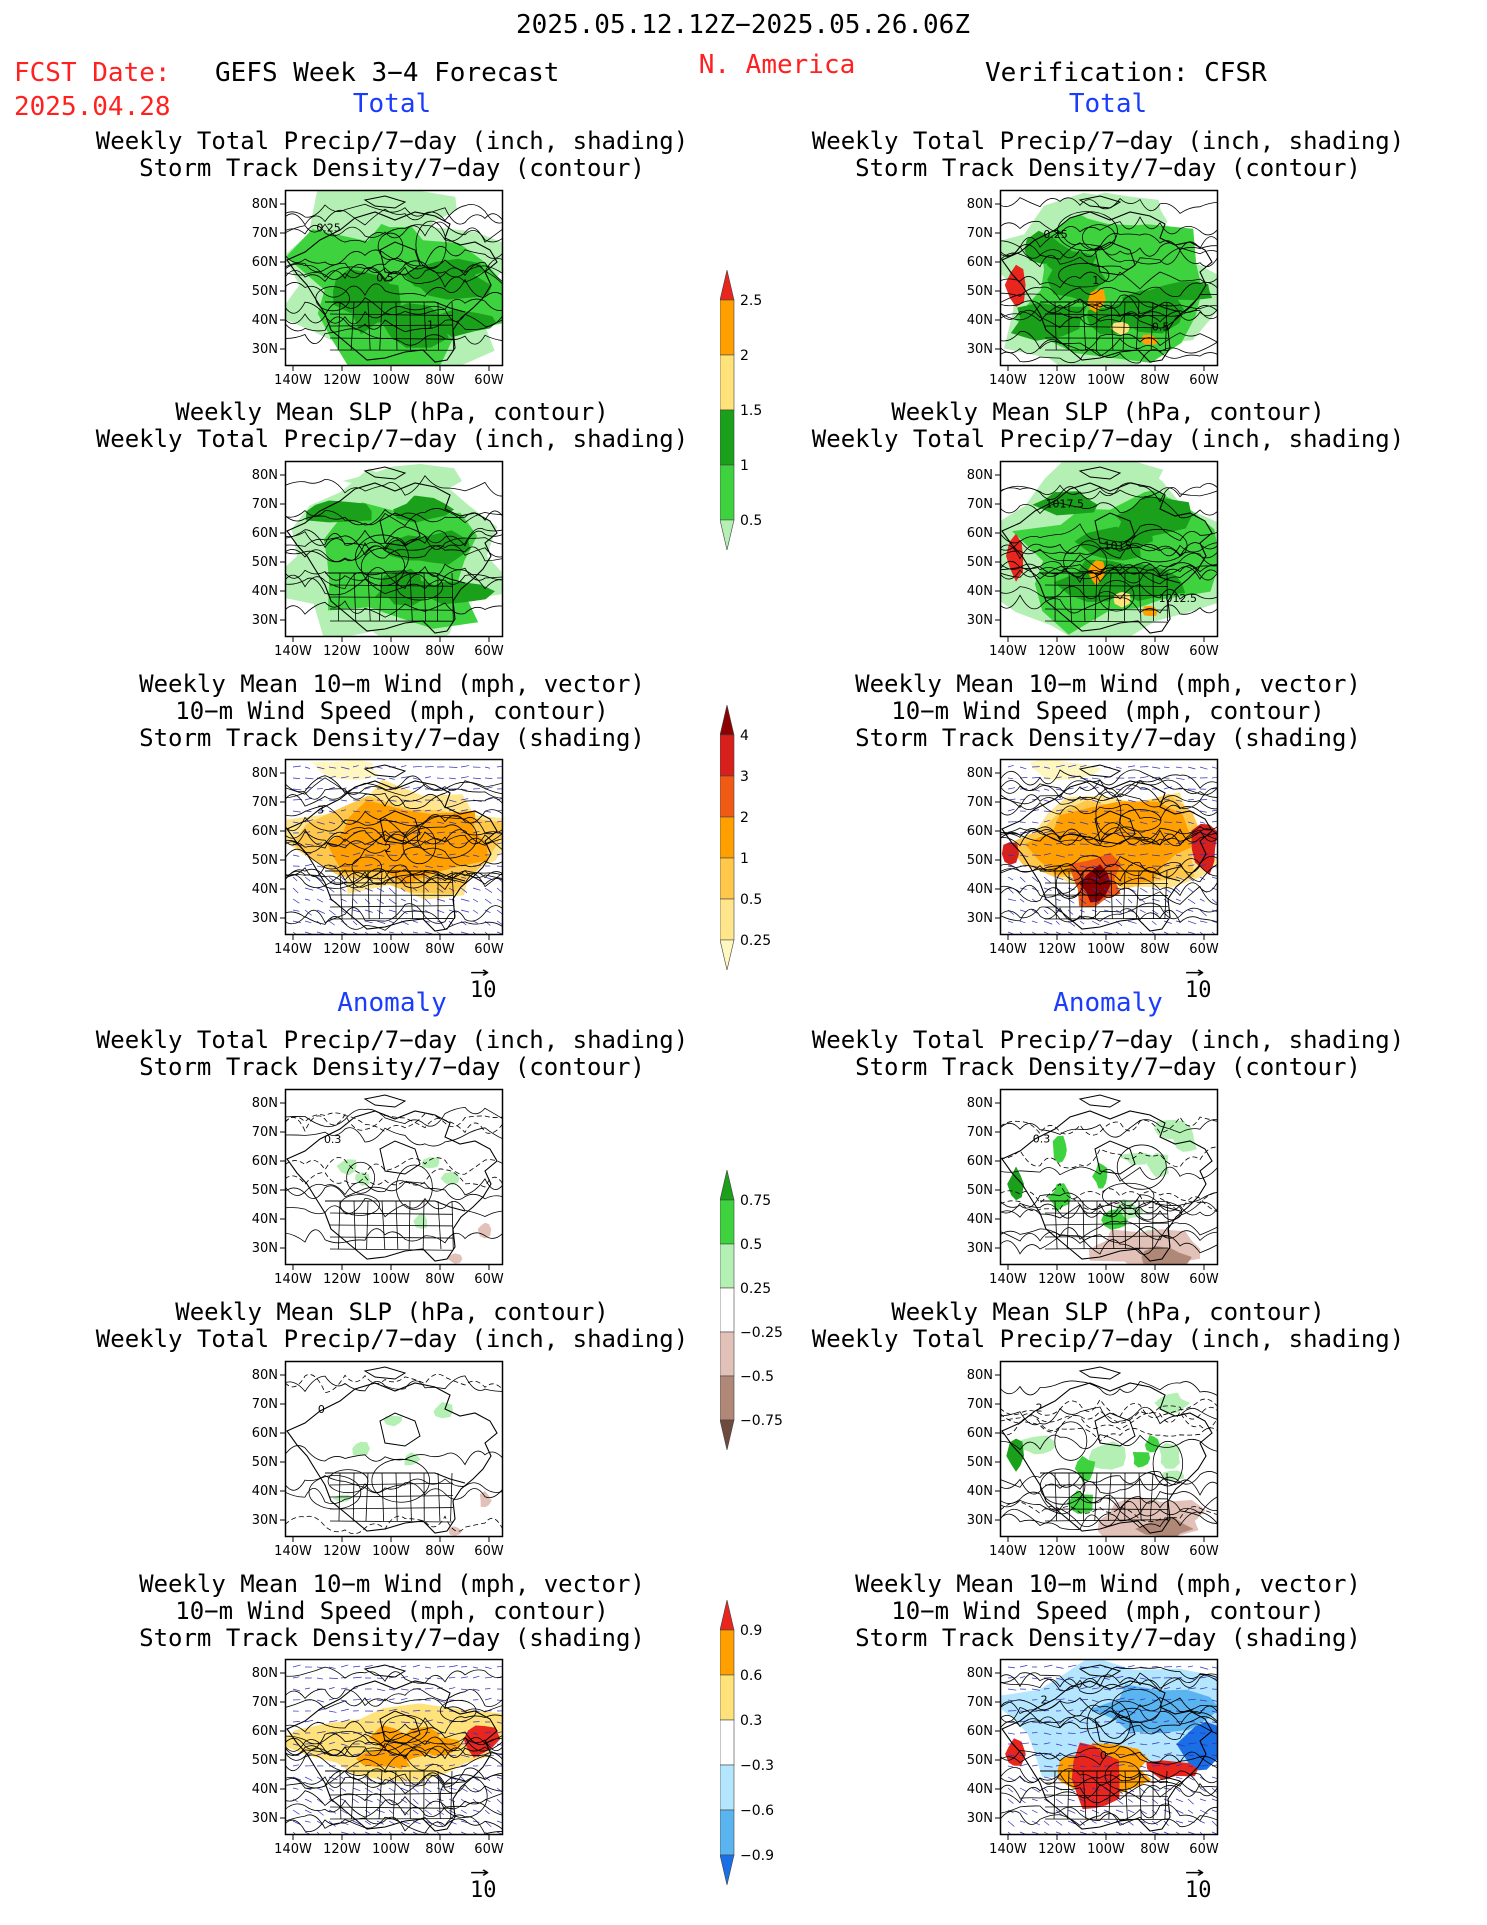 Image resolution: width=1487 pixels, height=1925 pixels. I want to click on panel-title-line: Storm Track Density/7−day (shading), so click(1108, 1638).